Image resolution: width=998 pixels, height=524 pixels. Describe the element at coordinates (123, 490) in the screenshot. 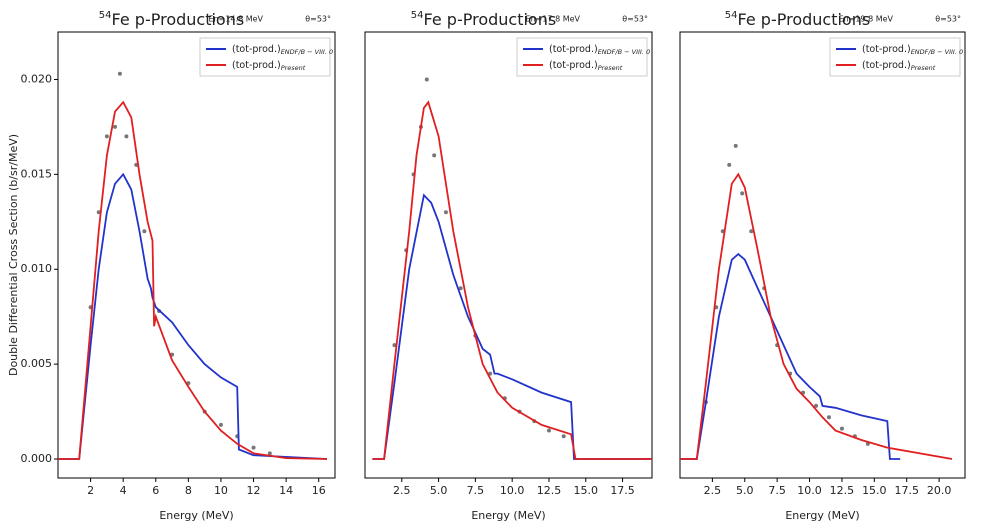

I see `x-tick-label: 4` at that location.